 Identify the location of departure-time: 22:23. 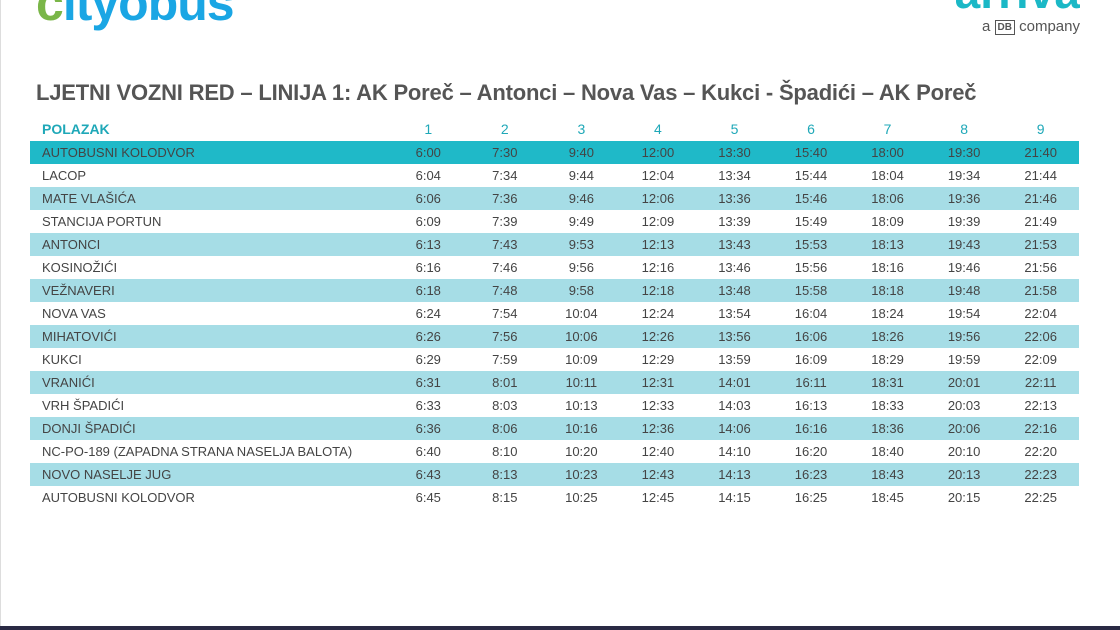
(1040, 474).